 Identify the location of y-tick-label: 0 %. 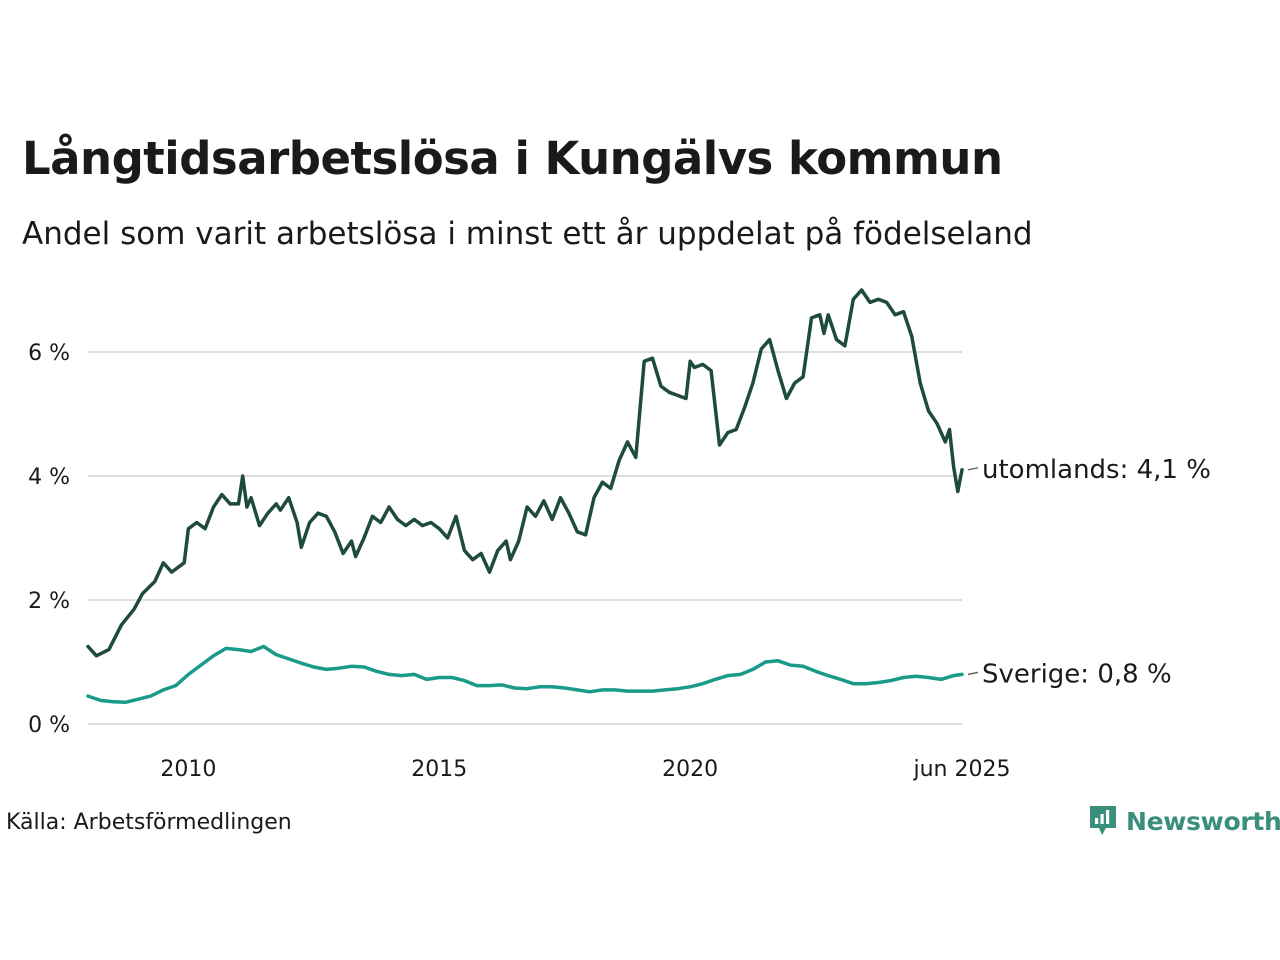
(49, 725).